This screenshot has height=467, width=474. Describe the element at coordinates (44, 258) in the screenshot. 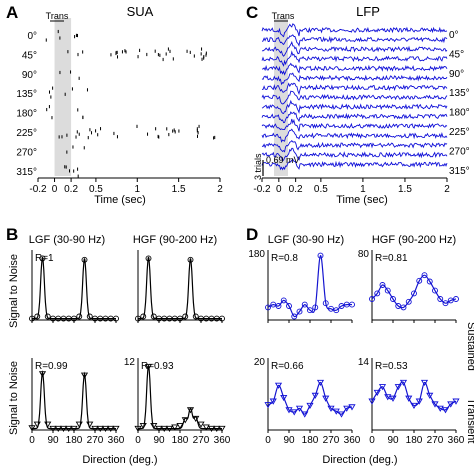

I see `tuning-r-value: R=1` at that location.